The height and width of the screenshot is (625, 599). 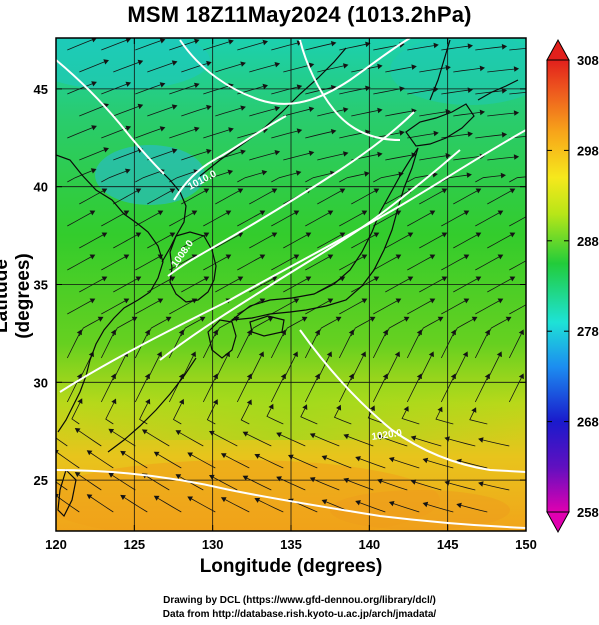 What do you see at coordinates (588, 512) in the screenshot?
I see `colorbar-tick-label: 258` at bounding box center [588, 512].